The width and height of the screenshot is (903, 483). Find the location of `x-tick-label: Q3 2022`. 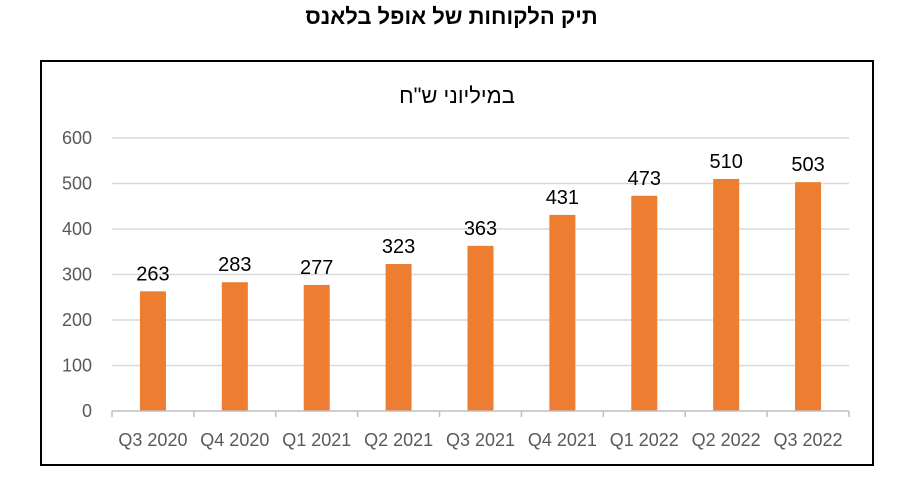

x-tick-label: Q3 2022 is located at coordinates (808, 440).